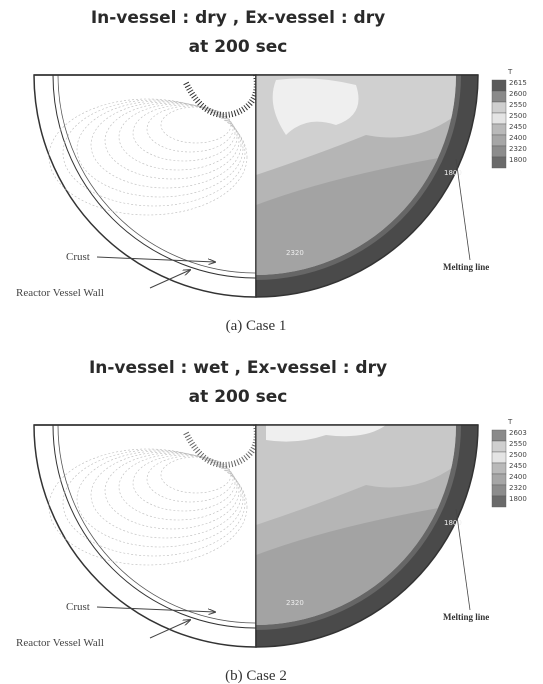 This screenshot has width=543, height=684. What do you see at coordinates (356, 475) in the screenshot?
I see `field-upper` at bounding box center [356, 475].